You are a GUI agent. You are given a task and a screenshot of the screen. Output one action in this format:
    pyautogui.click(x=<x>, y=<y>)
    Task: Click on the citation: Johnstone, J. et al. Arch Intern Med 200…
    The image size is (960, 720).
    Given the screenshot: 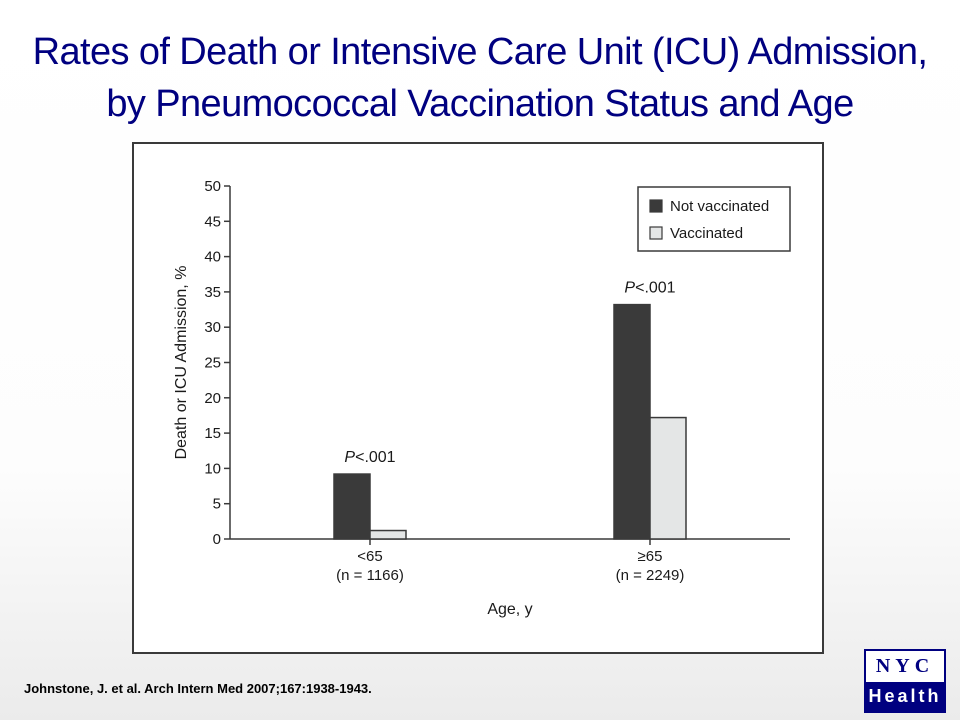 What is the action you would take?
    pyautogui.click(x=198, y=688)
    